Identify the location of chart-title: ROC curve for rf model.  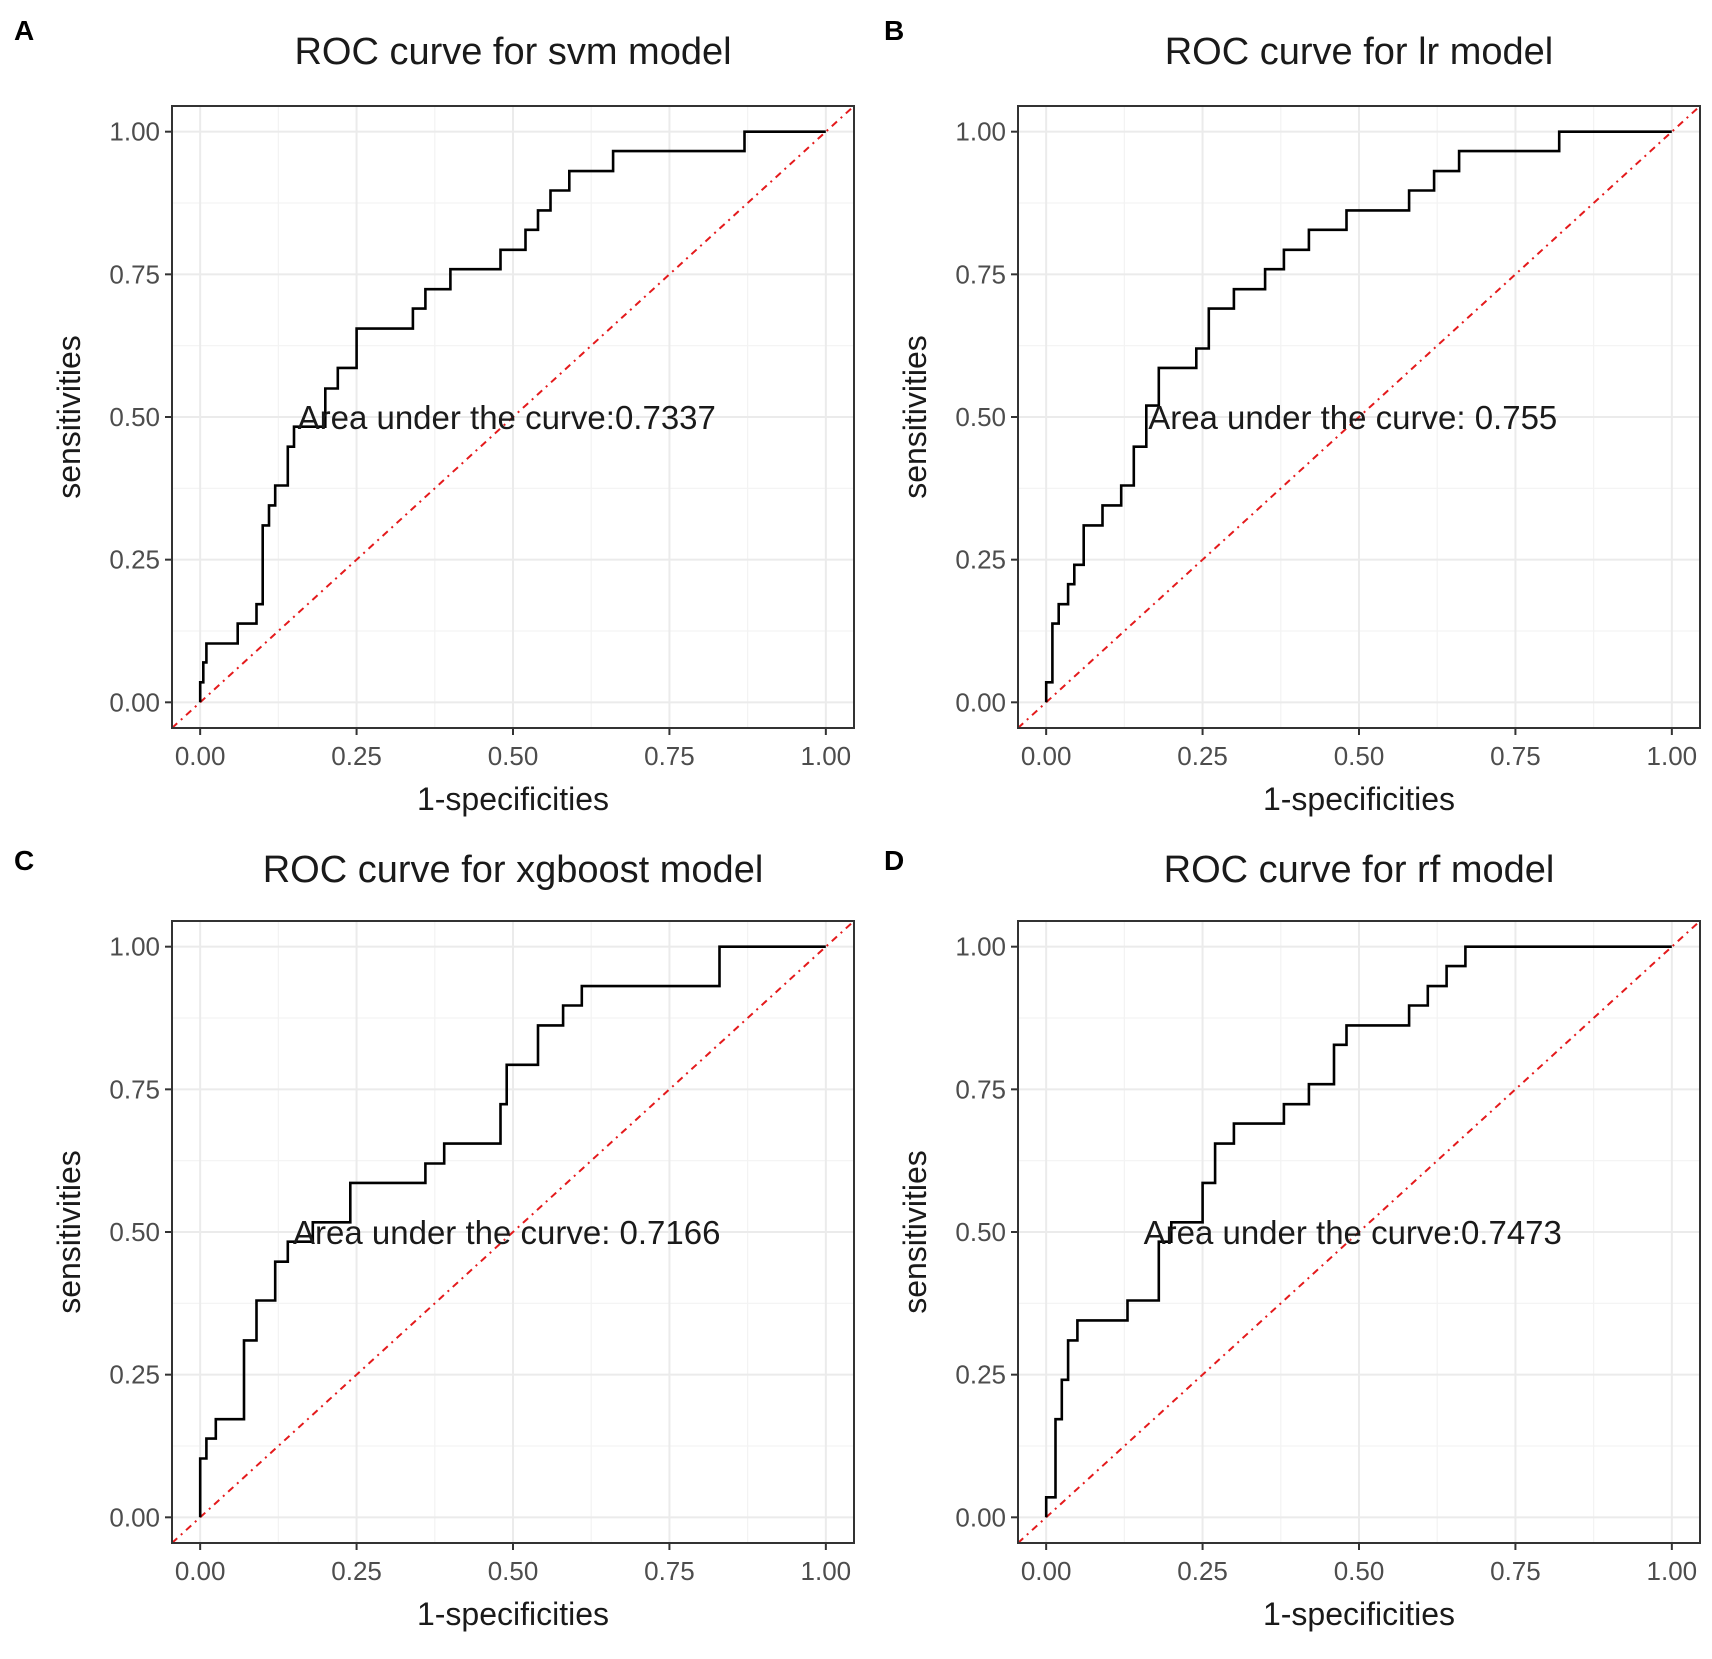
(1359, 870).